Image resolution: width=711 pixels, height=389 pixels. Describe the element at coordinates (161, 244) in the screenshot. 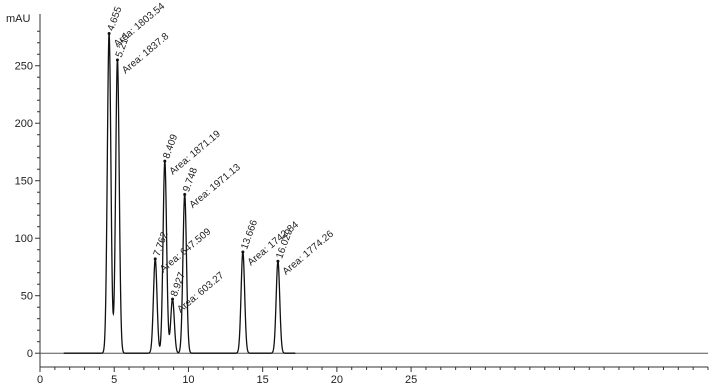

I see `peak-retention-label: 7.762` at that location.